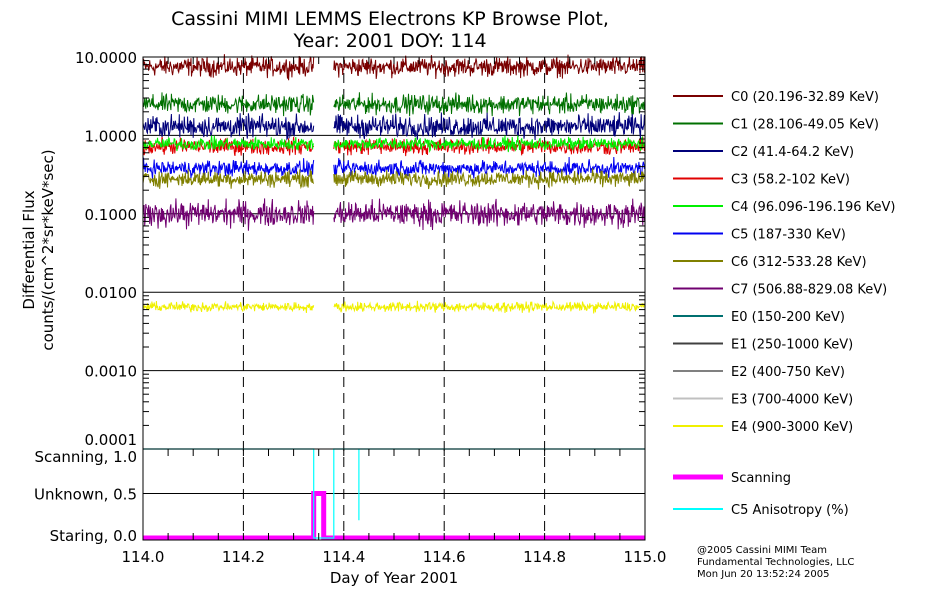 The height and width of the screenshot is (600, 950). I want to click on x-tick-label: 114.8, so click(544, 557).